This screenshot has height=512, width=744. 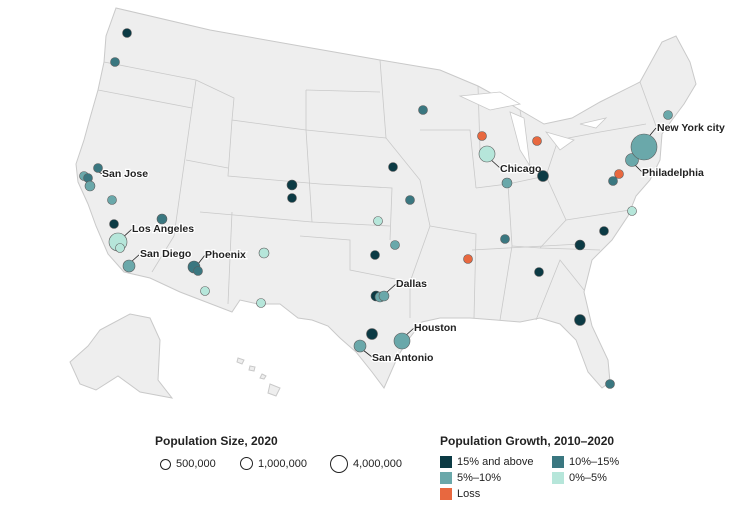 What do you see at coordinates (402, 358) in the screenshot?
I see `city-label: San Antonio` at bounding box center [402, 358].